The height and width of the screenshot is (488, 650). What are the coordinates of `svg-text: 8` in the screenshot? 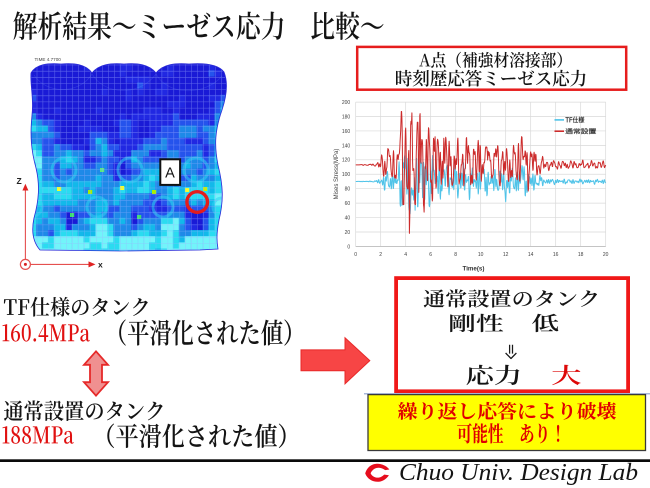 It's located at (455, 255).